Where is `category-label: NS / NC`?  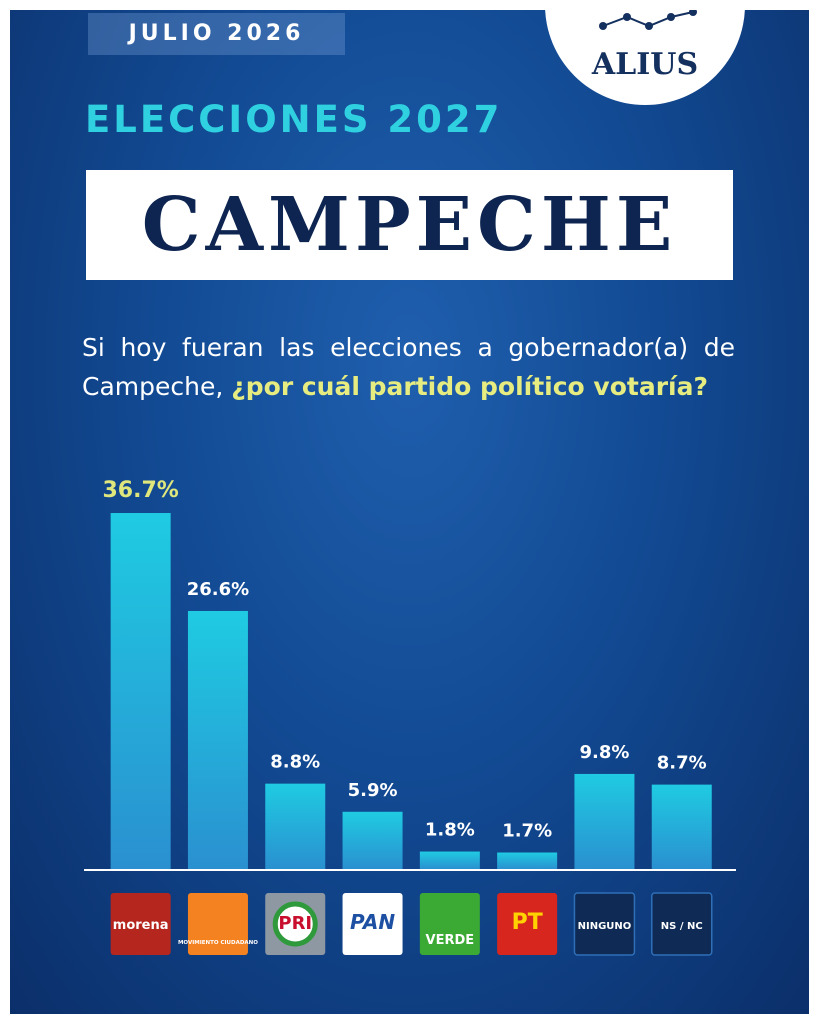 category-label: NS / NC is located at coordinates (682, 926).